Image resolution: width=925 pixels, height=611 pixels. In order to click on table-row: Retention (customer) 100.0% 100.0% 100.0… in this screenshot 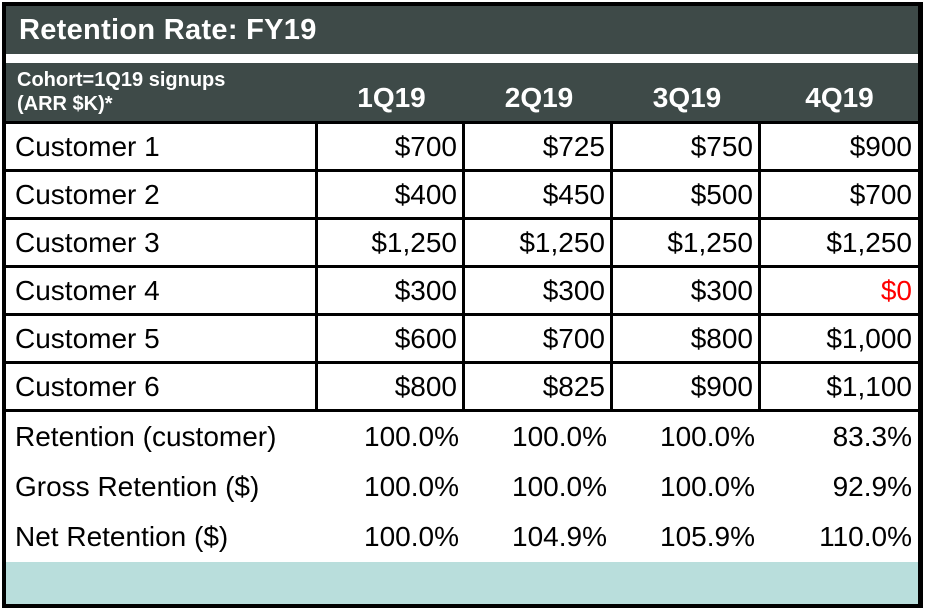, I will do `click(462, 437)`.